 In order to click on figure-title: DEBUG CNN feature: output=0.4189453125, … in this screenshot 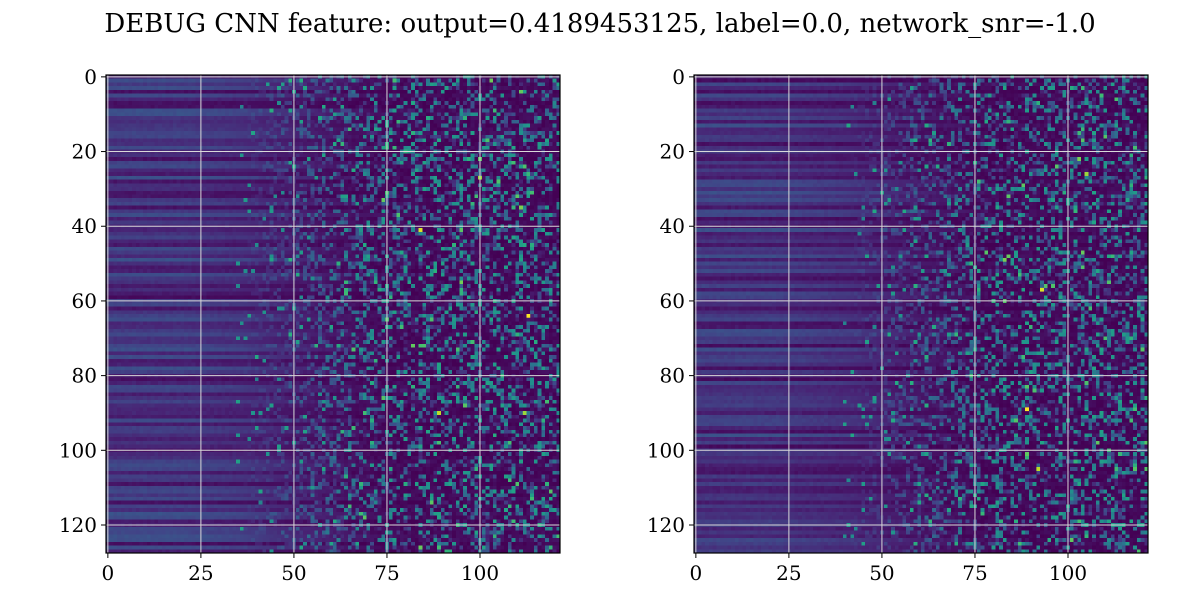, I will do `click(600, 24)`.